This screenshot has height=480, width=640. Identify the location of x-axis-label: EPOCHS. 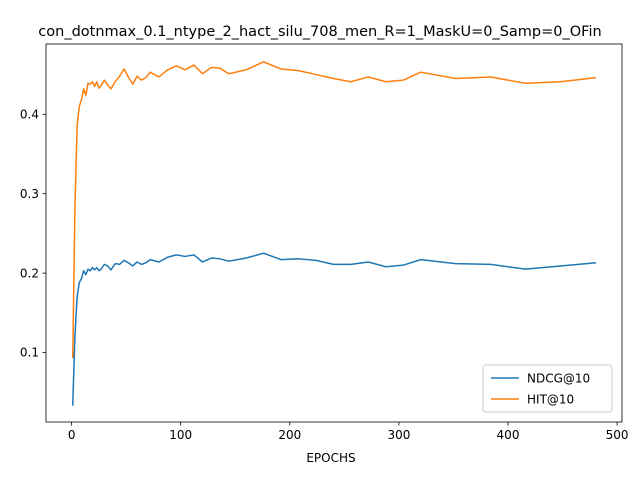
(330, 458).